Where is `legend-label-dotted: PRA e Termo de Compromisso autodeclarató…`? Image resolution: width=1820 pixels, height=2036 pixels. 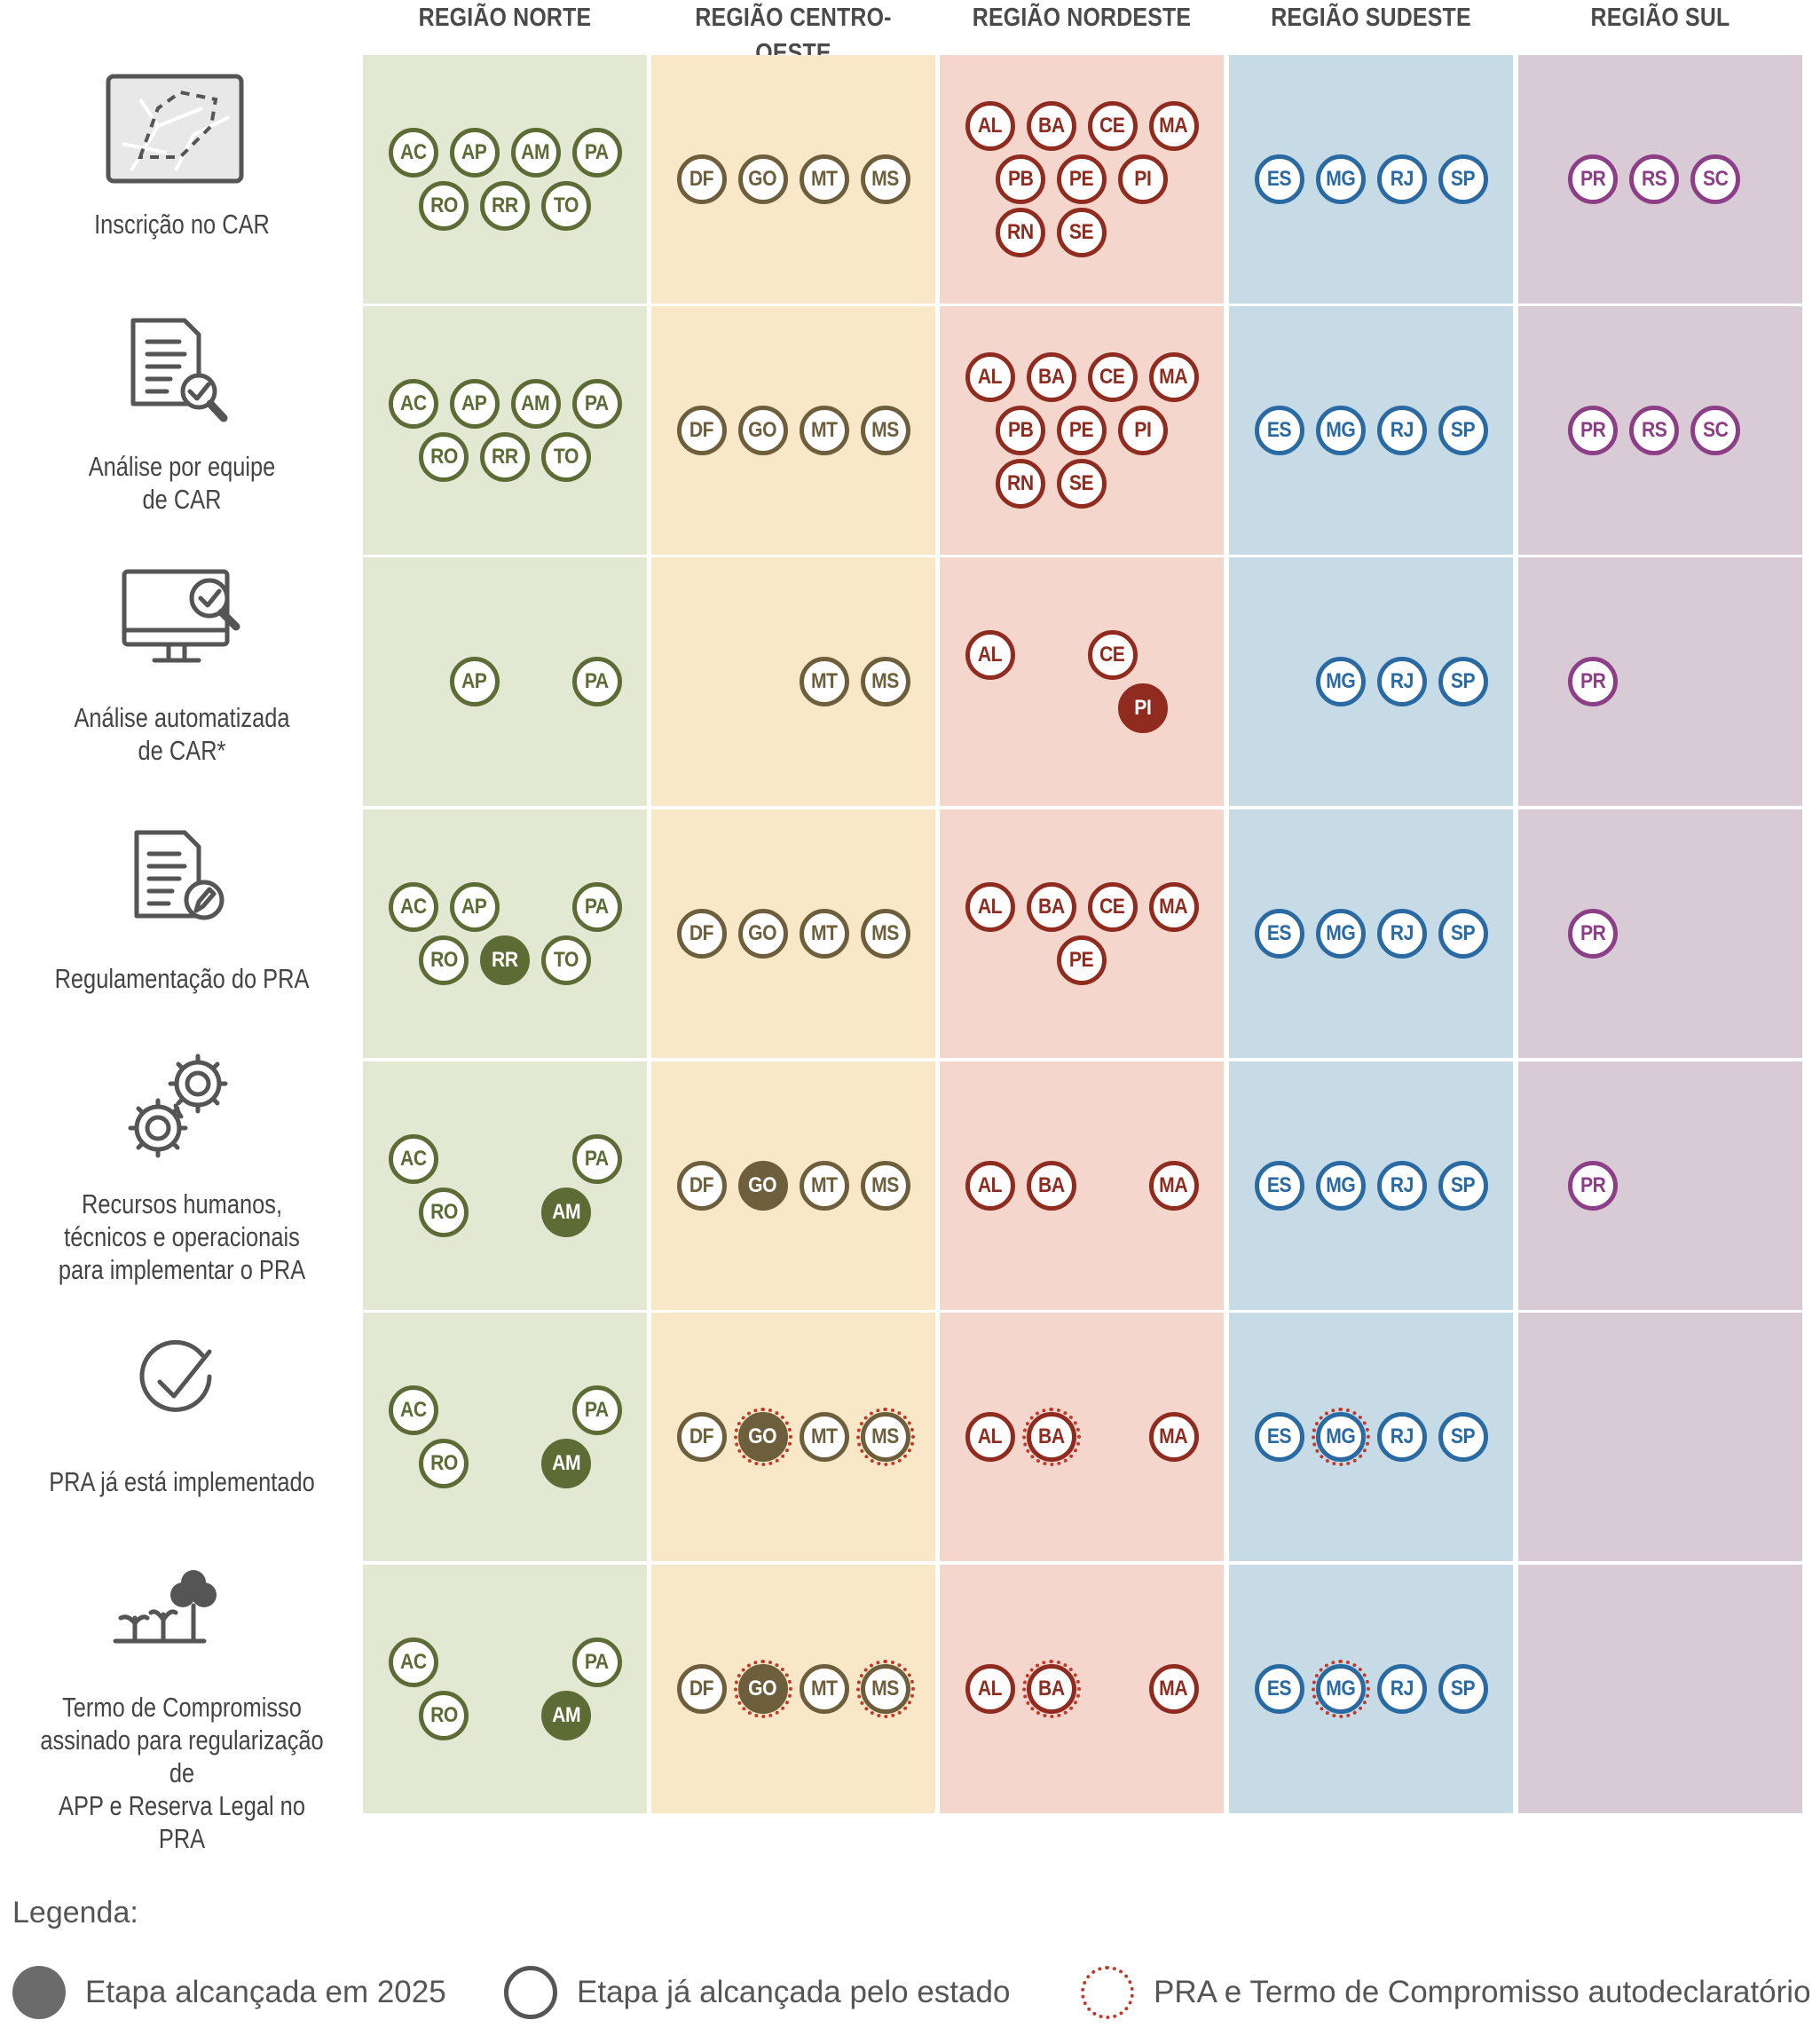
legend-label-dotted: PRA e Termo de Compromisso autodeclarató… is located at coordinates (1482, 1992).